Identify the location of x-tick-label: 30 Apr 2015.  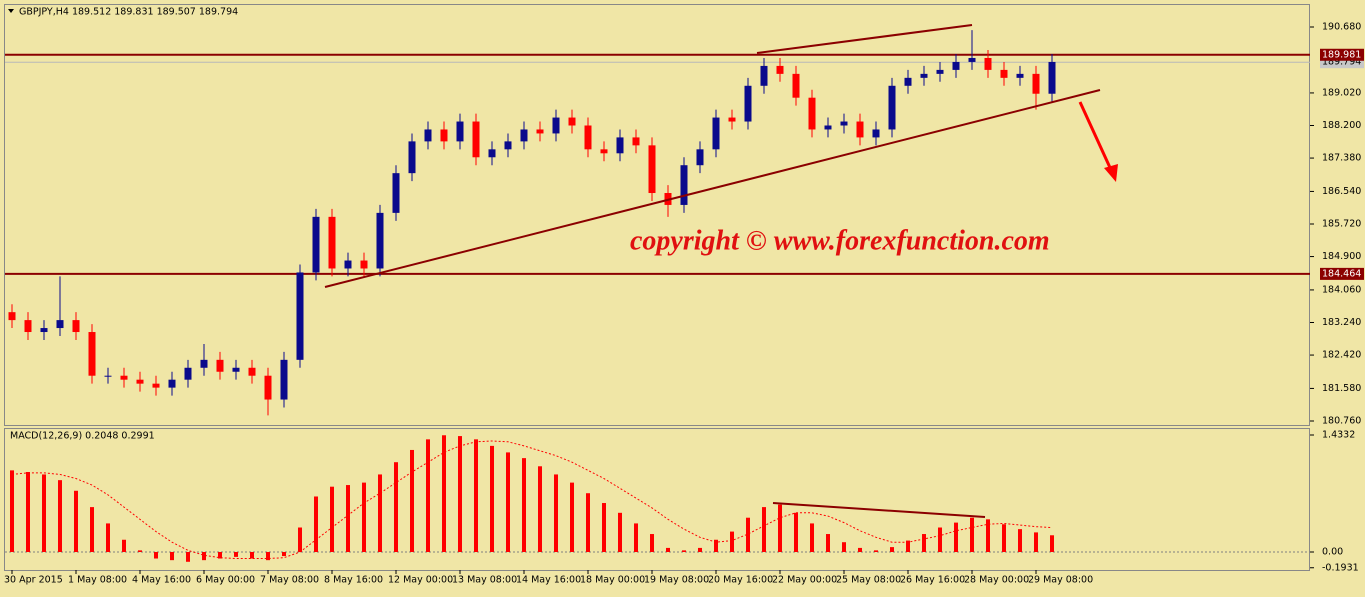
(33, 580).